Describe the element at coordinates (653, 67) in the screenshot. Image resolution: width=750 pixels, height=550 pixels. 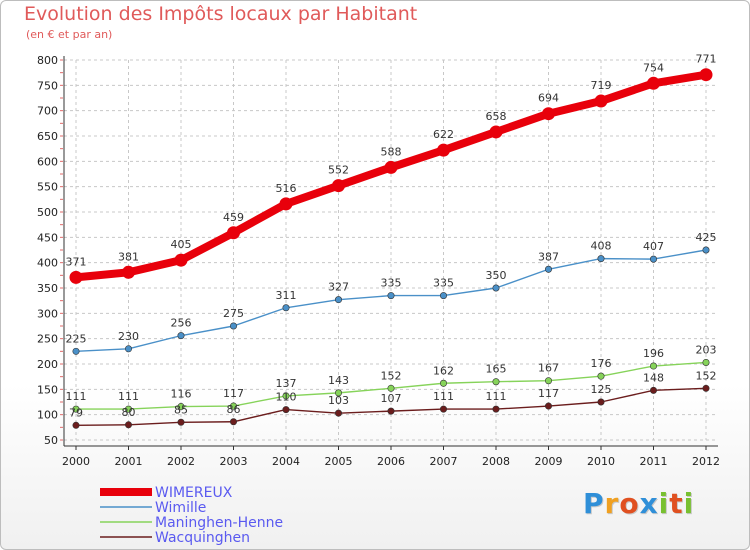
I see `data-label: 754` at that location.